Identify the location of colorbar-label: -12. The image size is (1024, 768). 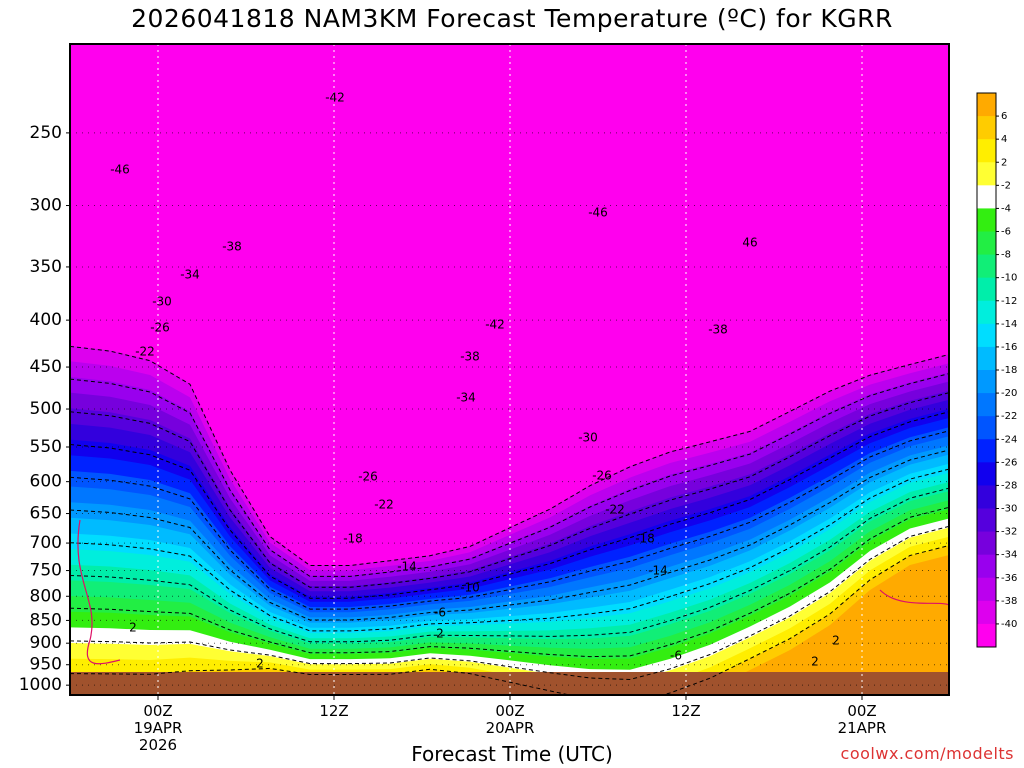
(1009, 301).